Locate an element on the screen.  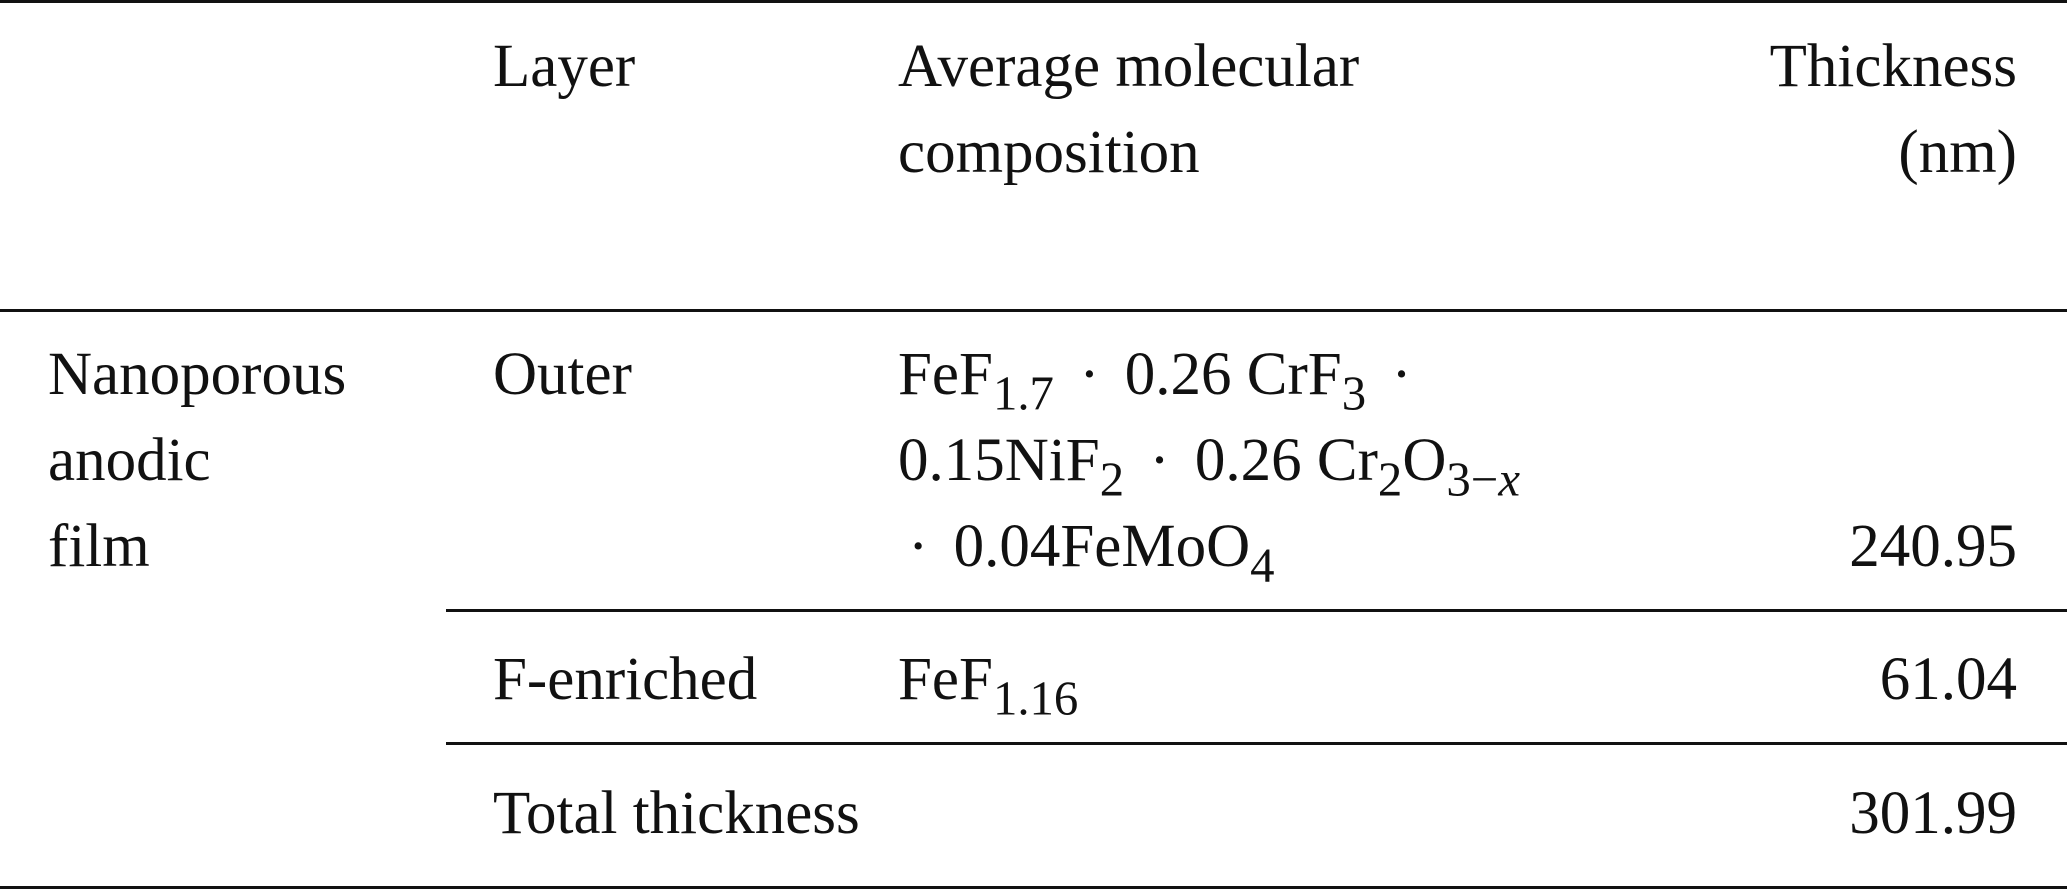
row-fenriched-layer: F-enriched is located at coordinates (625, 679).